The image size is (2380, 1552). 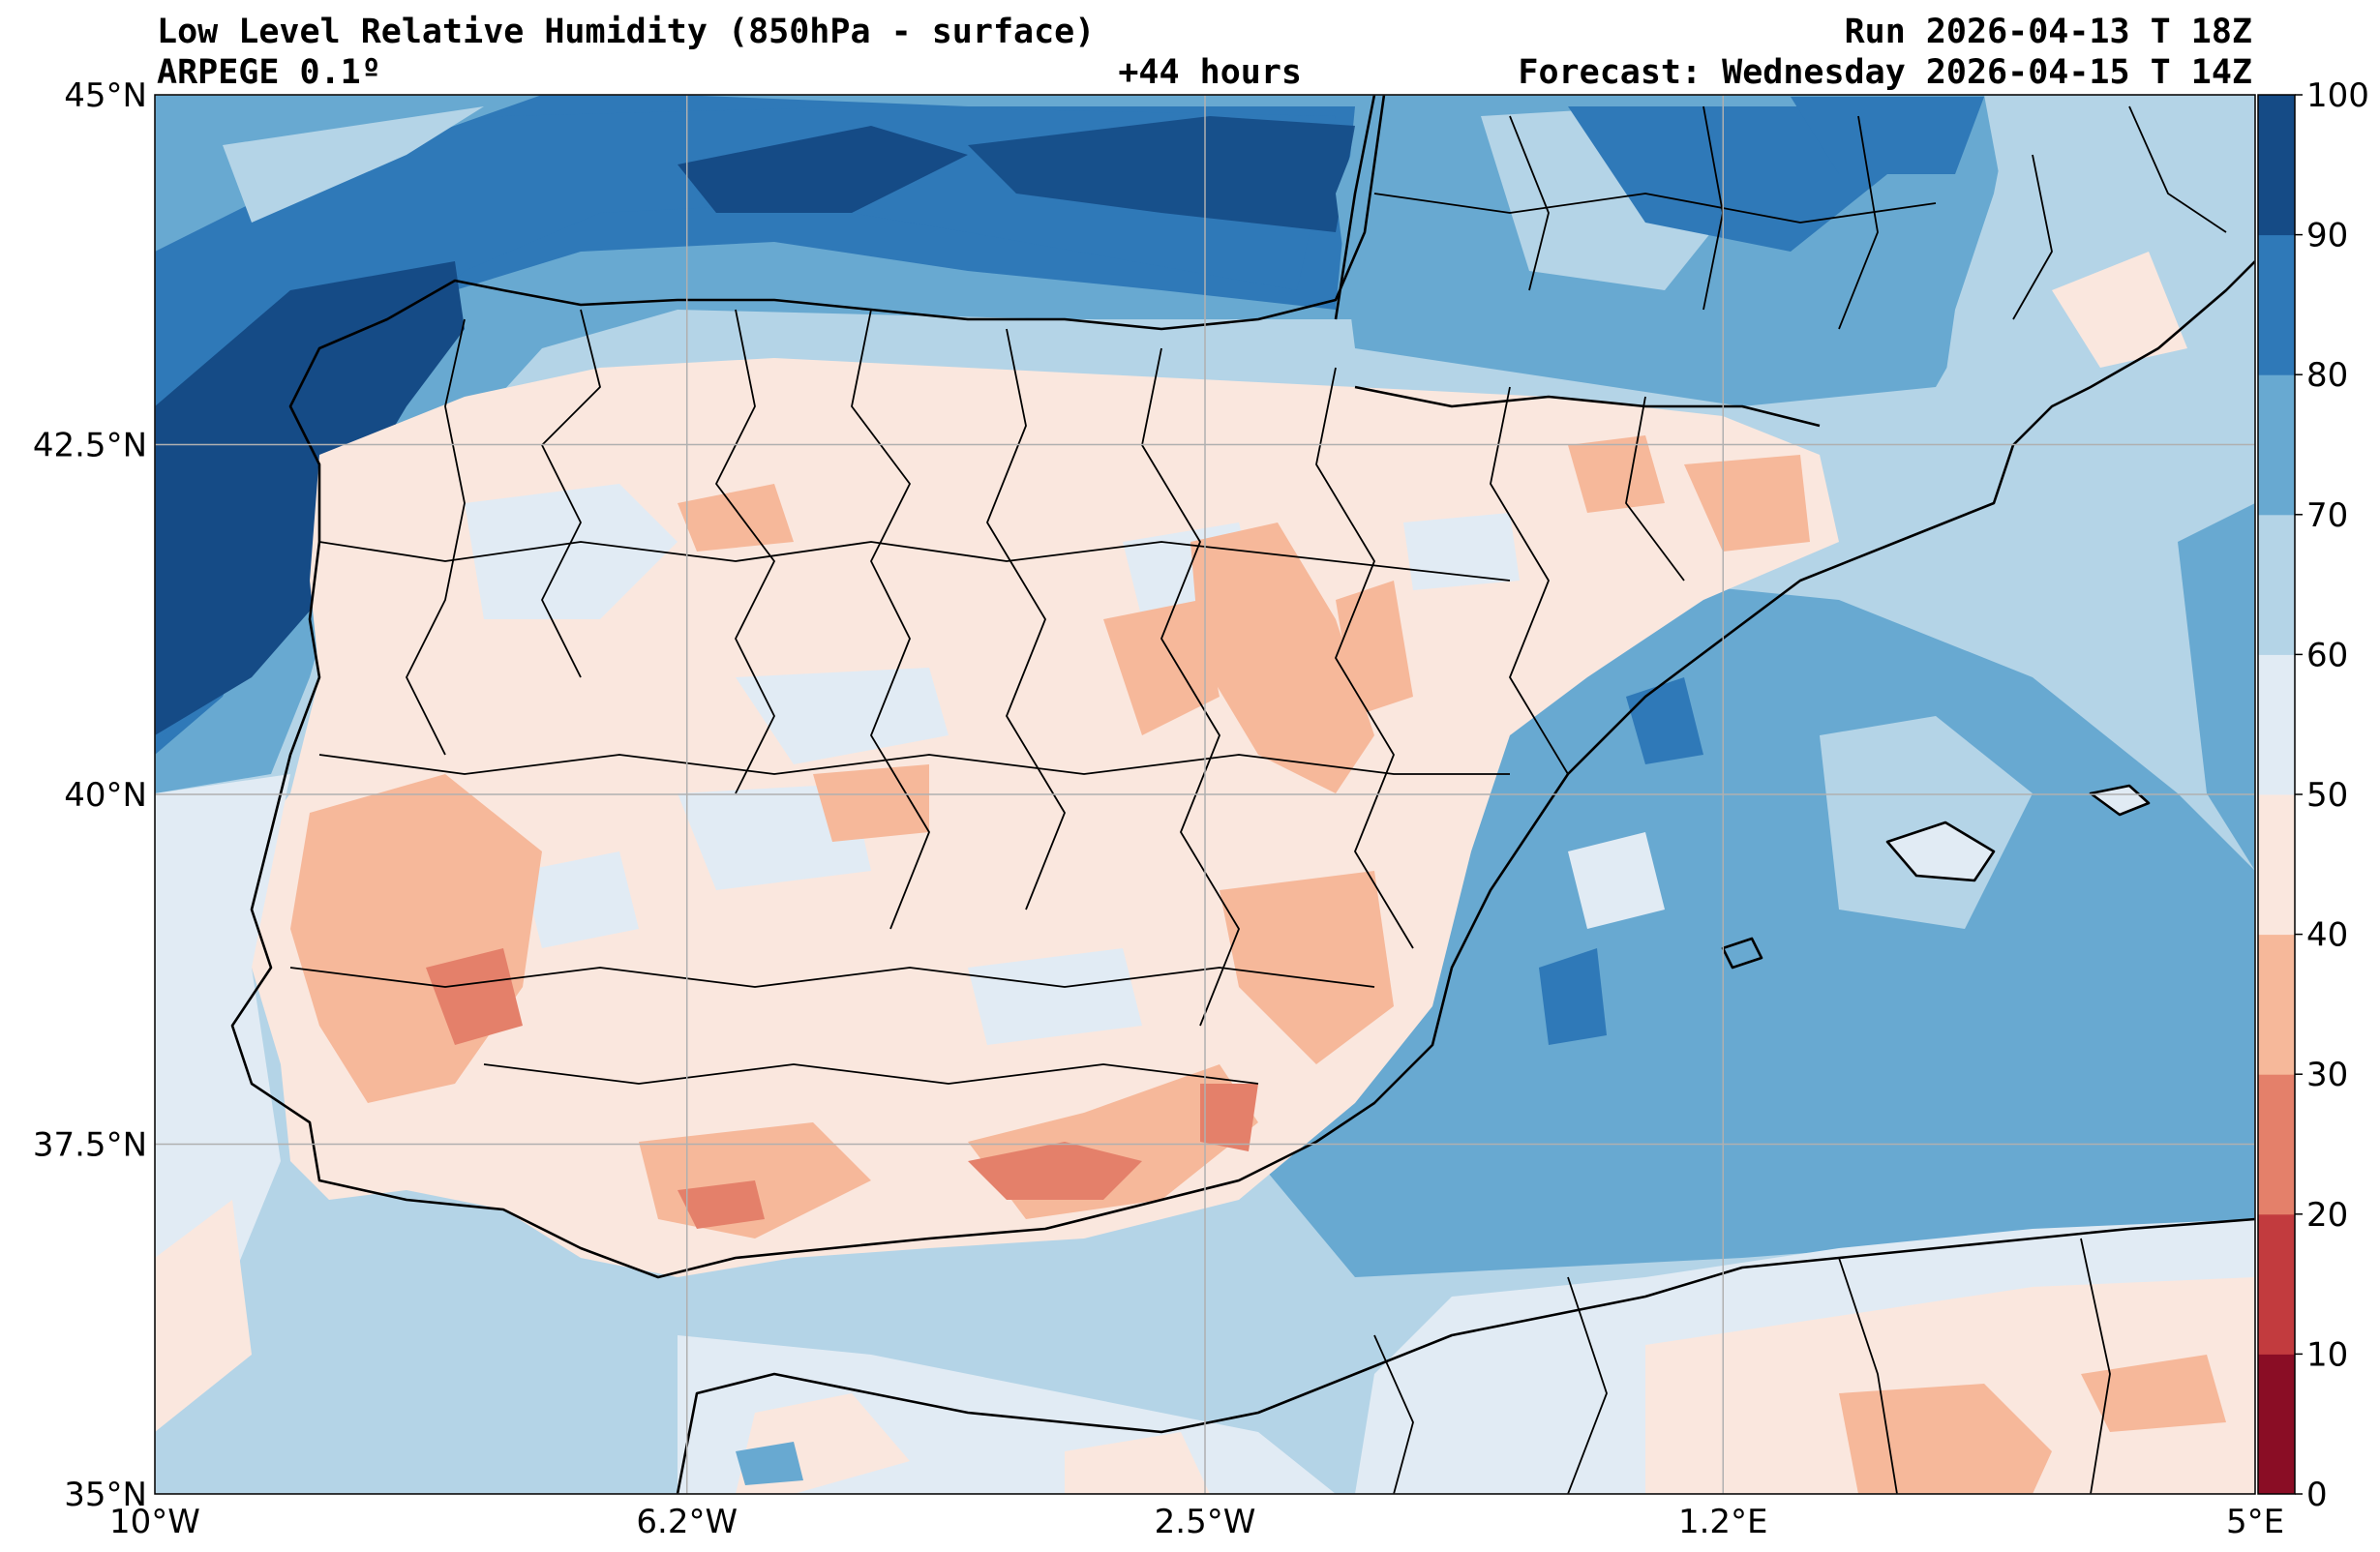 I want to click on x-tick-label-1: 6.2°W, so click(x=687, y=1522).